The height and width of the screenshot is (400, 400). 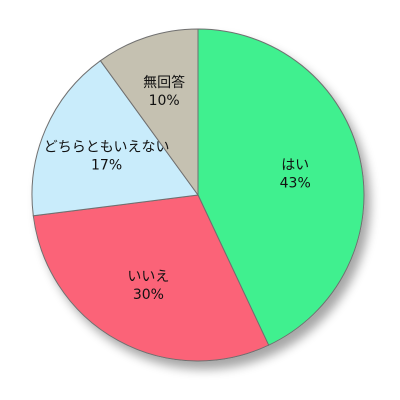 What do you see at coordinates (149, 112) in the screenshot?
I see `pie-slice-mukaitou` at bounding box center [149, 112].